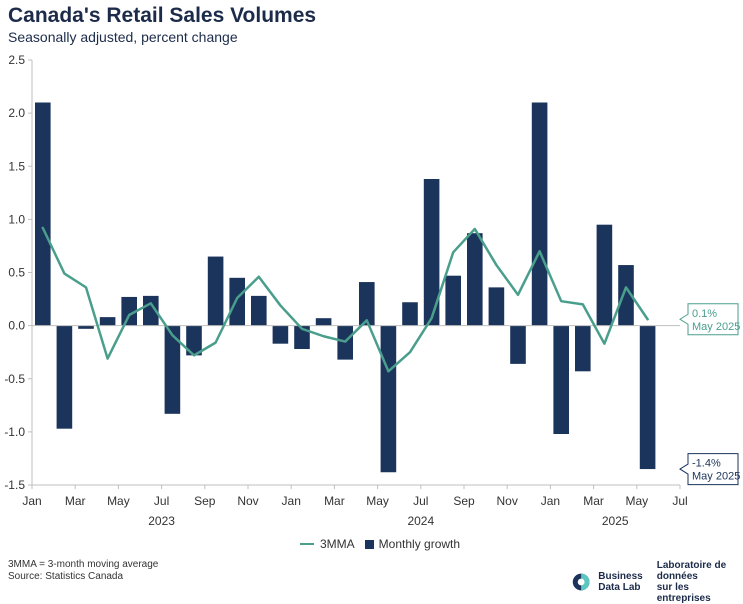 The height and width of the screenshot is (604, 743). Describe the element at coordinates (716, 327) in the screenshot. I see `callout-3mma-date: May 2025` at that location.